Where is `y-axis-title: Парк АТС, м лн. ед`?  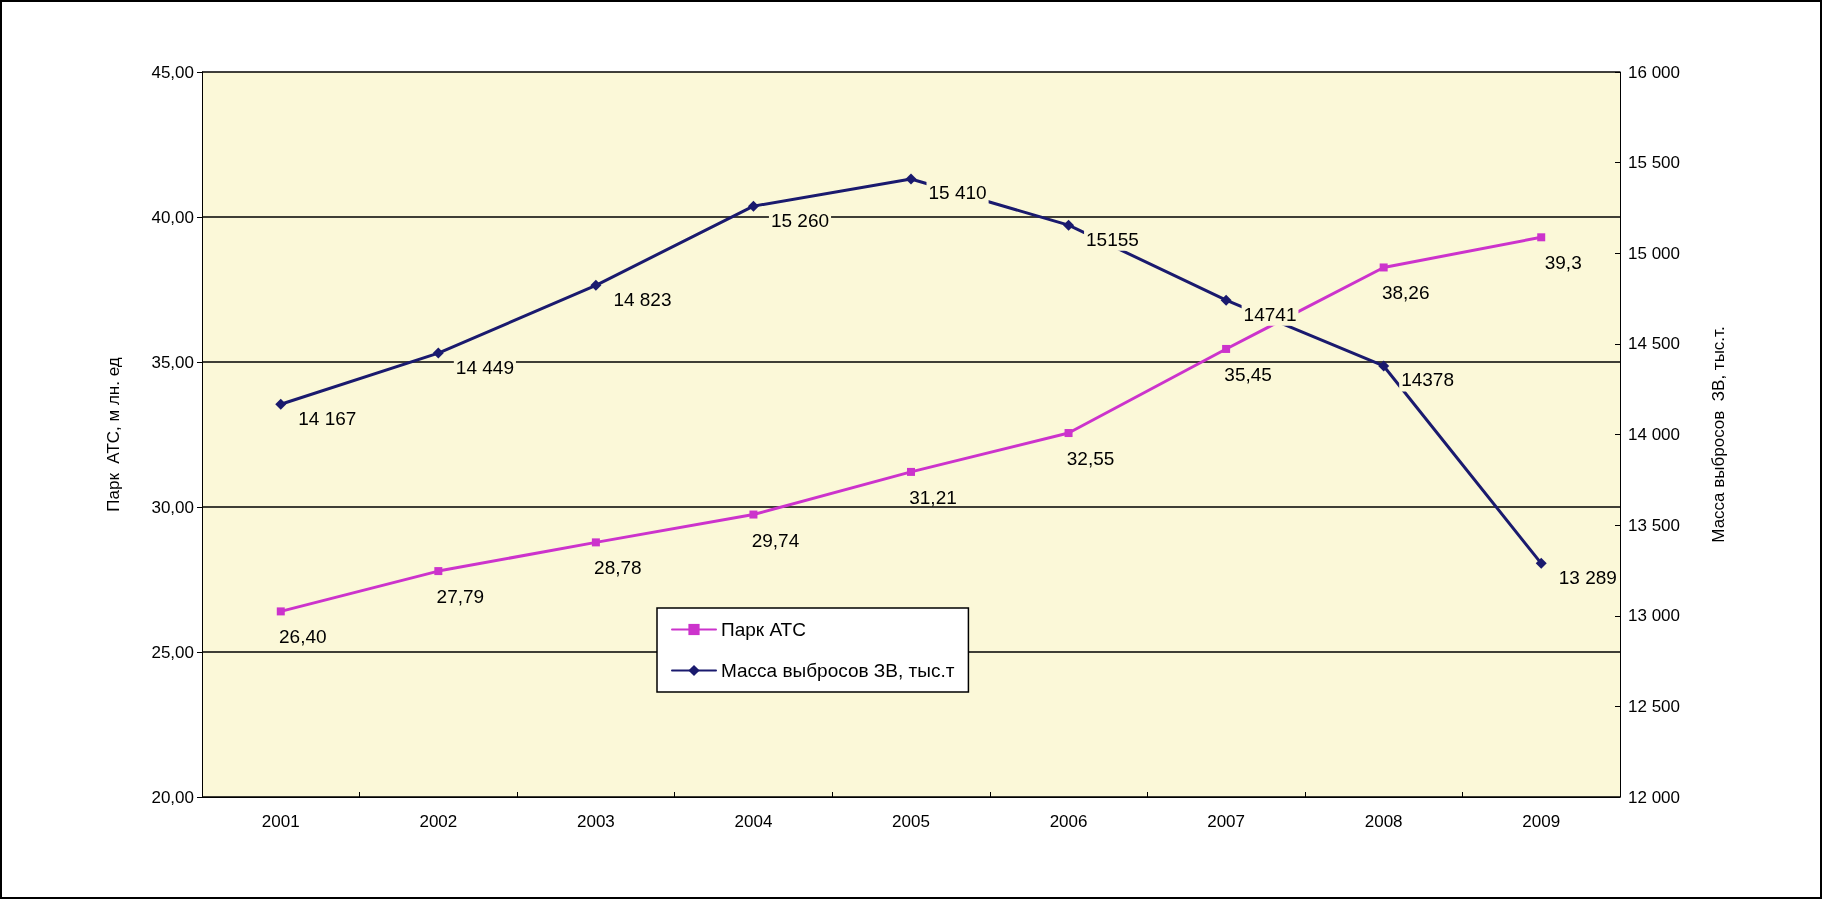 y-axis-title: Парк АТС, м лн. ед is located at coordinates (113, 434).